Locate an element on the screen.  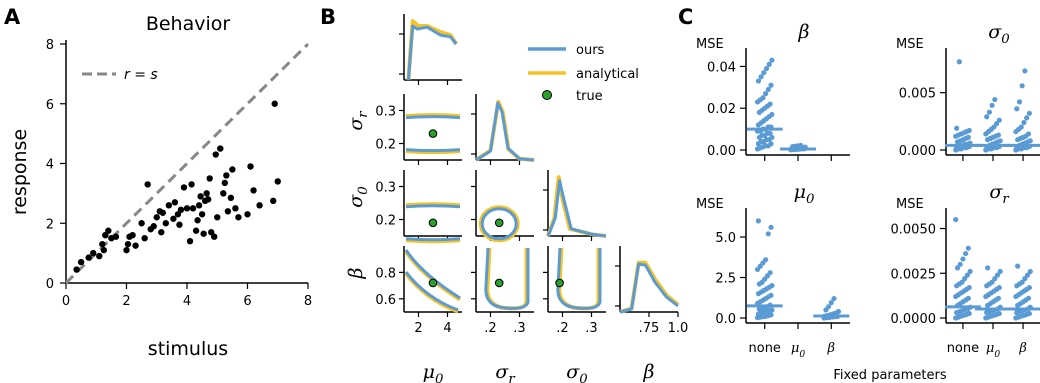
mse-subplot-title: β is located at coordinates (804, 32).